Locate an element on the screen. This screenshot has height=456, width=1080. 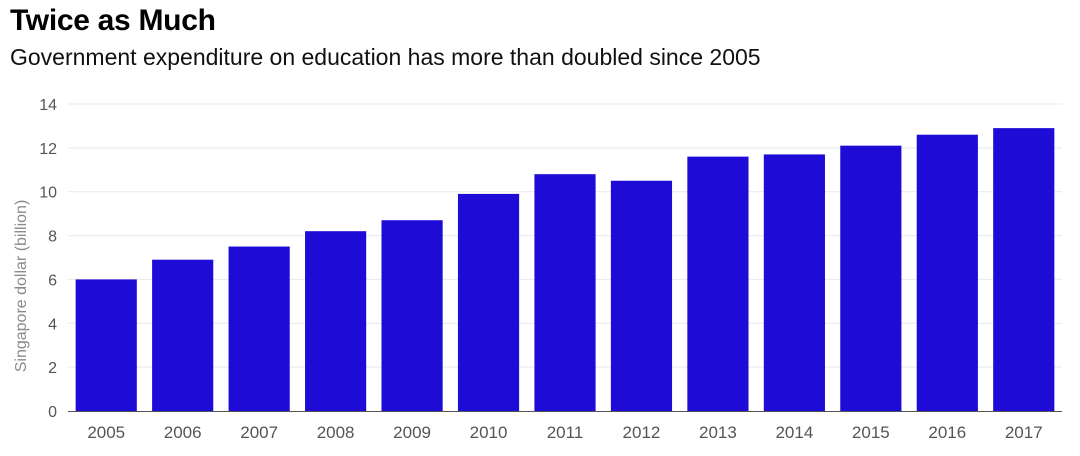
y-axis-label: Singapore dollar (billion) is located at coordinates (21, 286).